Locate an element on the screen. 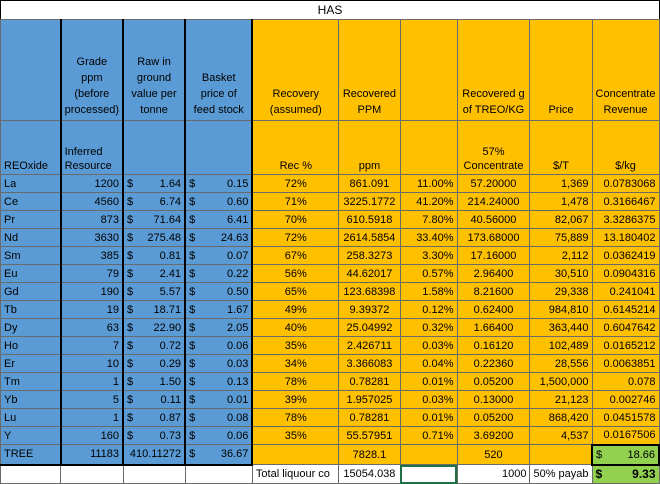 Image resolution: width=660 pixels, height=484 pixels. recovered-g-cell: 2.96400 is located at coordinates (493, 273).